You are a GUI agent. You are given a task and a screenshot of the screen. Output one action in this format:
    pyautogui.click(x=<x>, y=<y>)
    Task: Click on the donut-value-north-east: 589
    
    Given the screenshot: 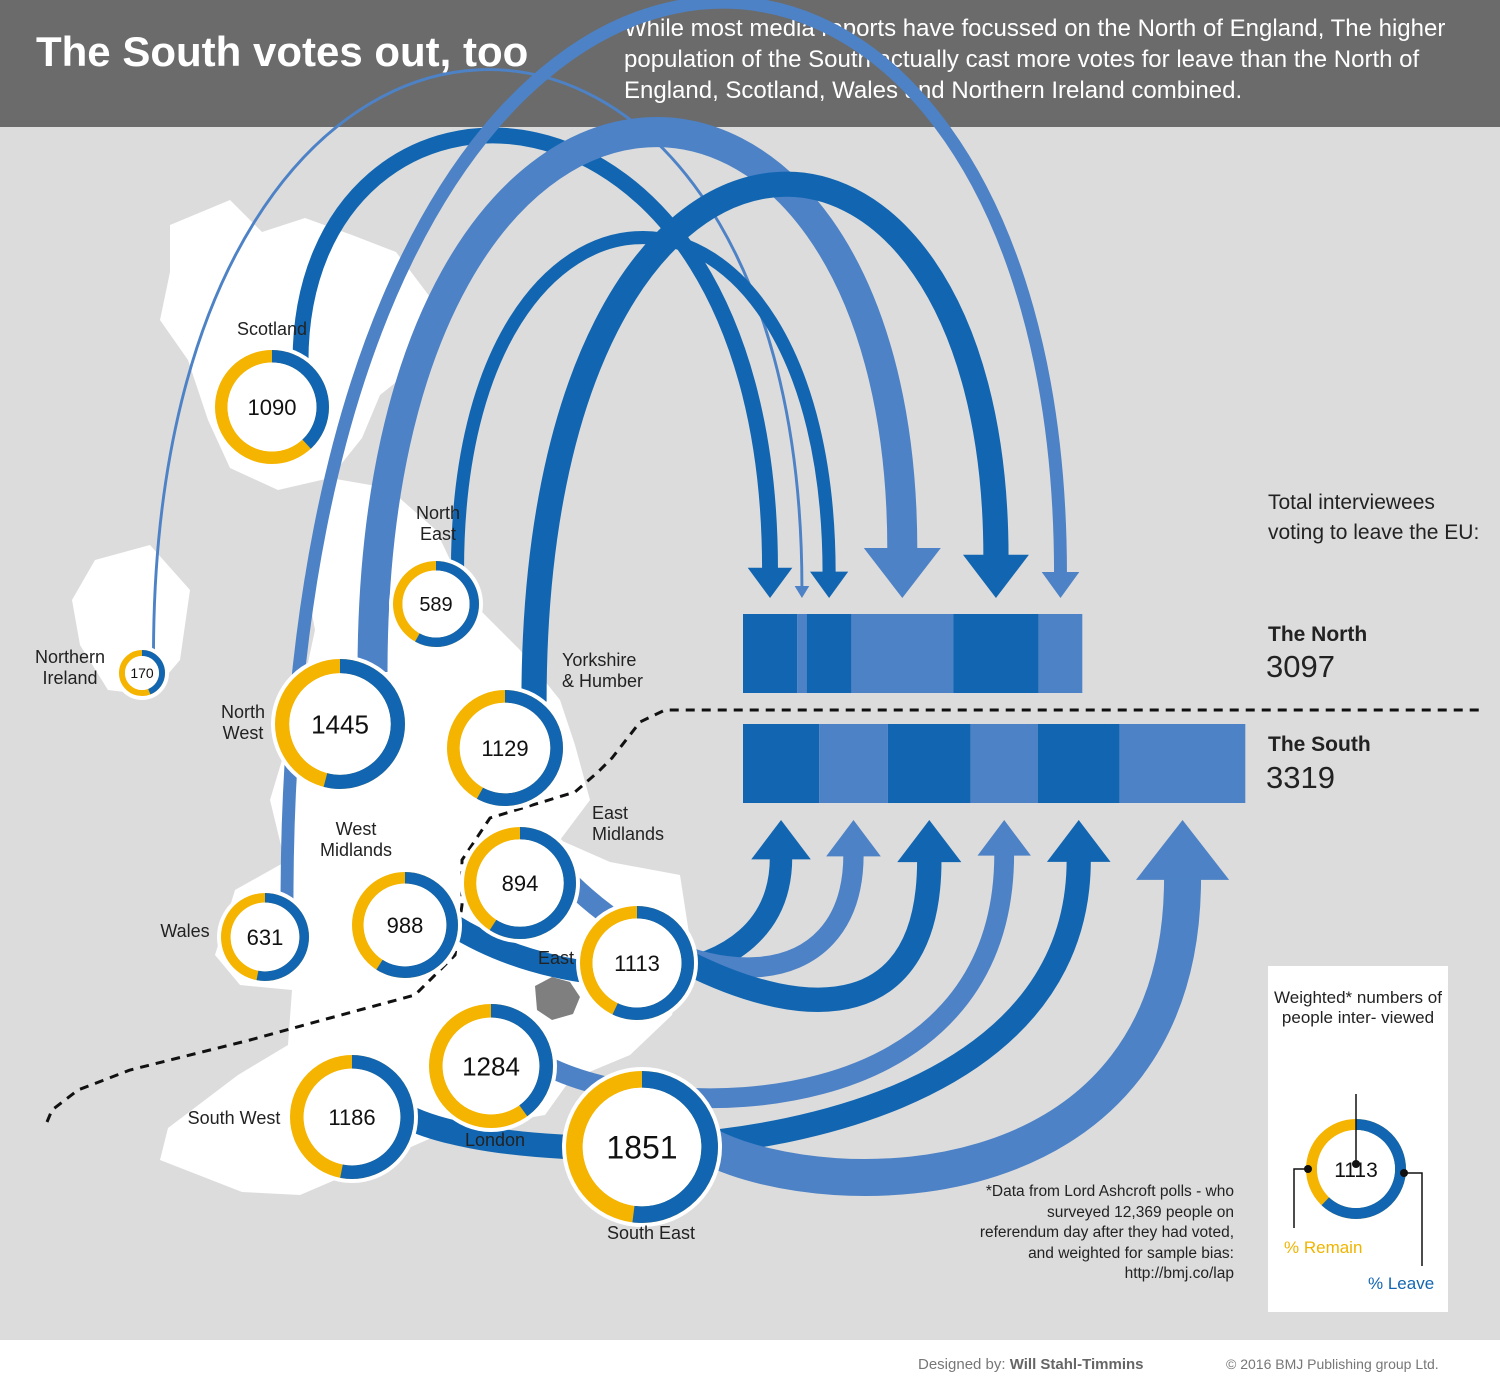 What is the action you would take?
    pyautogui.click(x=435, y=605)
    